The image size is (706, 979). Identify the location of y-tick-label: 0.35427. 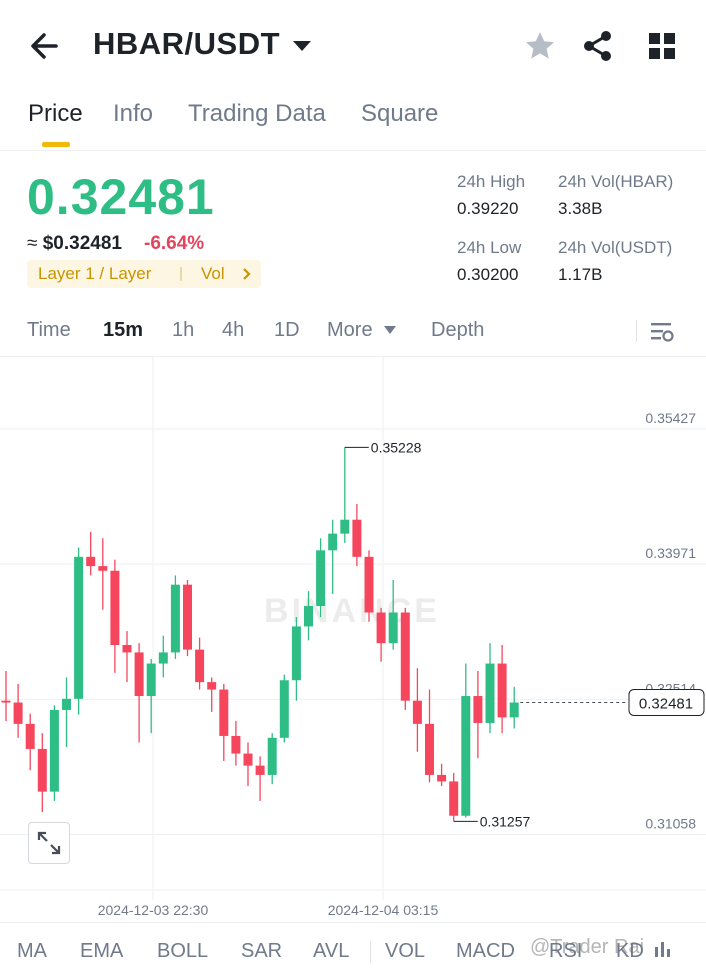
(670, 418).